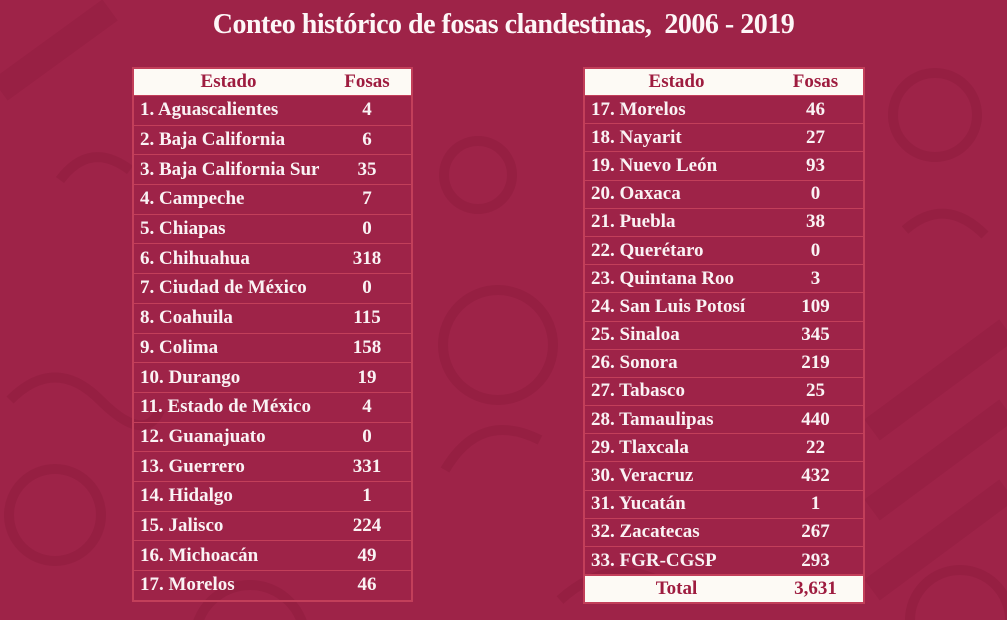 The image size is (1007, 620). What do you see at coordinates (230, 169) in the screenshot?
I see `estado-cell: 3. Baja California Sur` at bounding box center [230, 169].